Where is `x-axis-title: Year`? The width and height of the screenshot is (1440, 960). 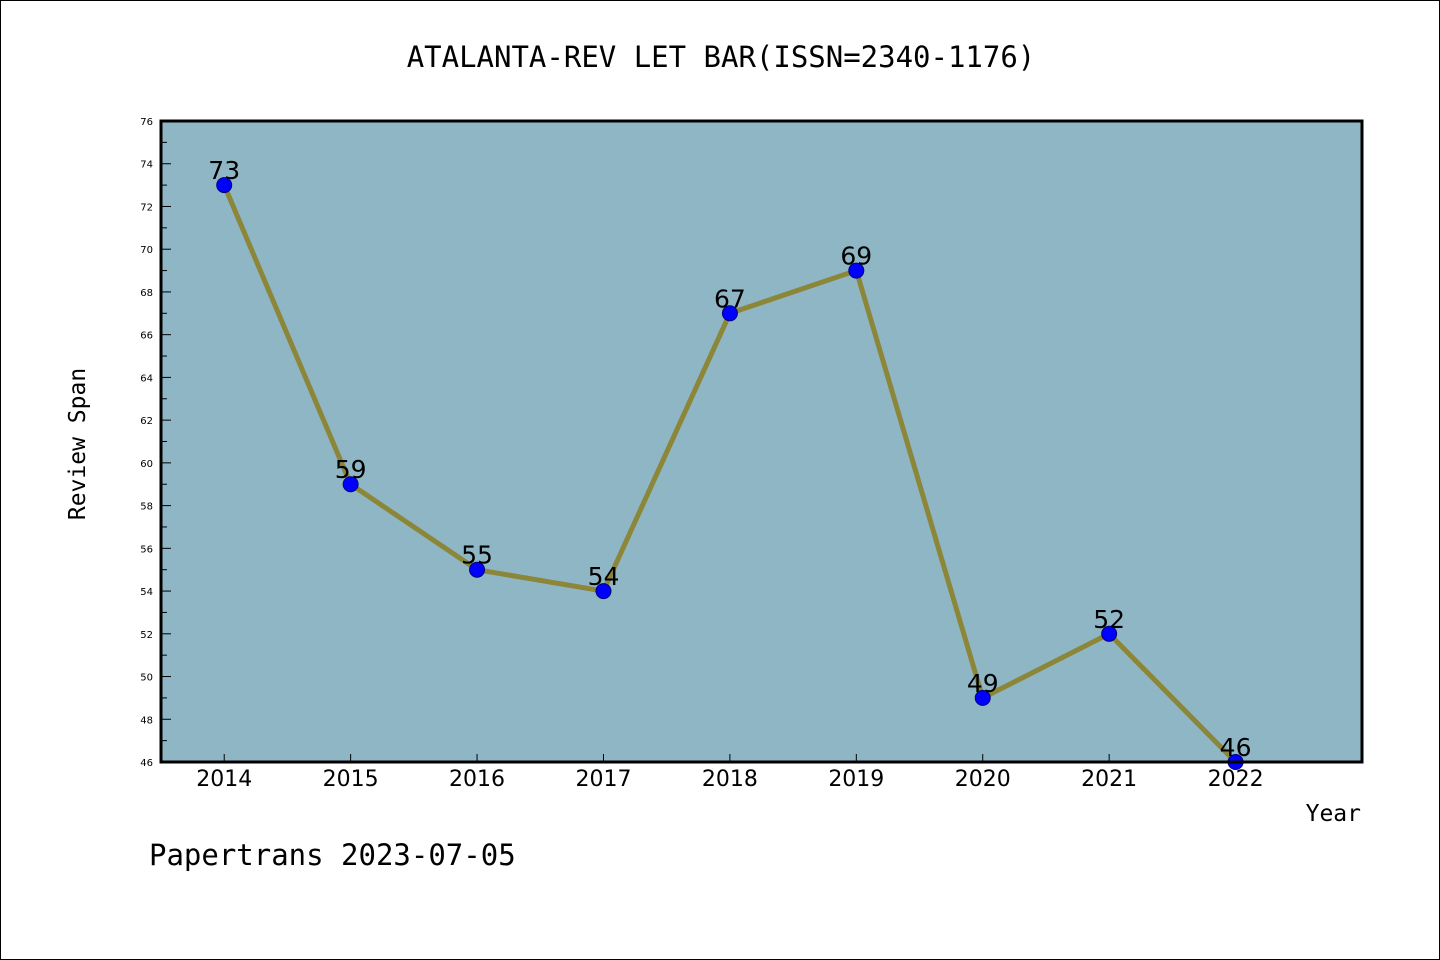
x-axis-title: Year is located at coordinates (1333, 814).